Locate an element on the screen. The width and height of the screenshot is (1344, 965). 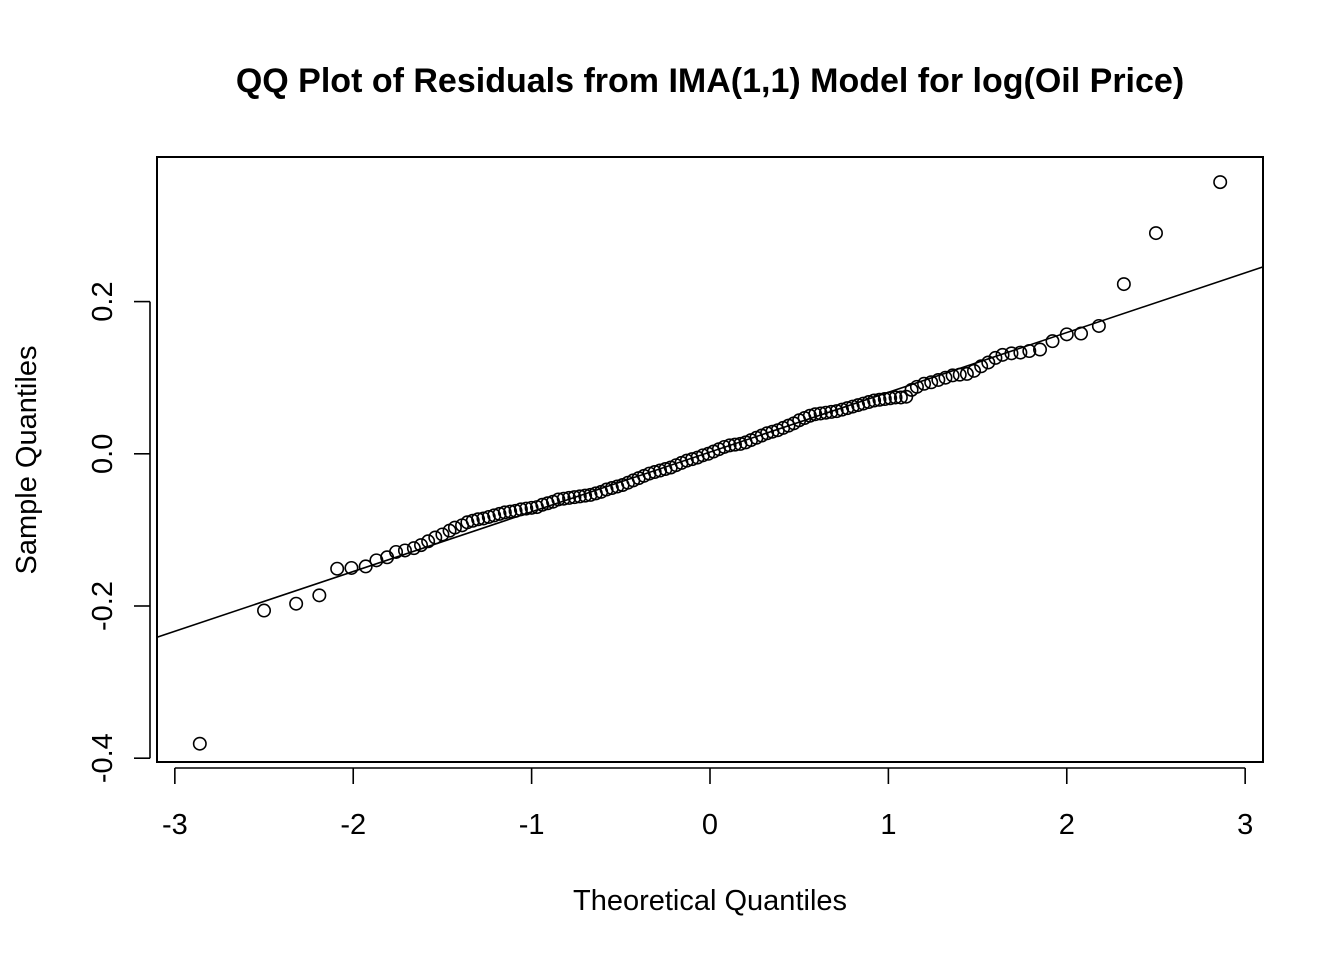
x-tick-label: 3 is located at coordinates (1245, 825).